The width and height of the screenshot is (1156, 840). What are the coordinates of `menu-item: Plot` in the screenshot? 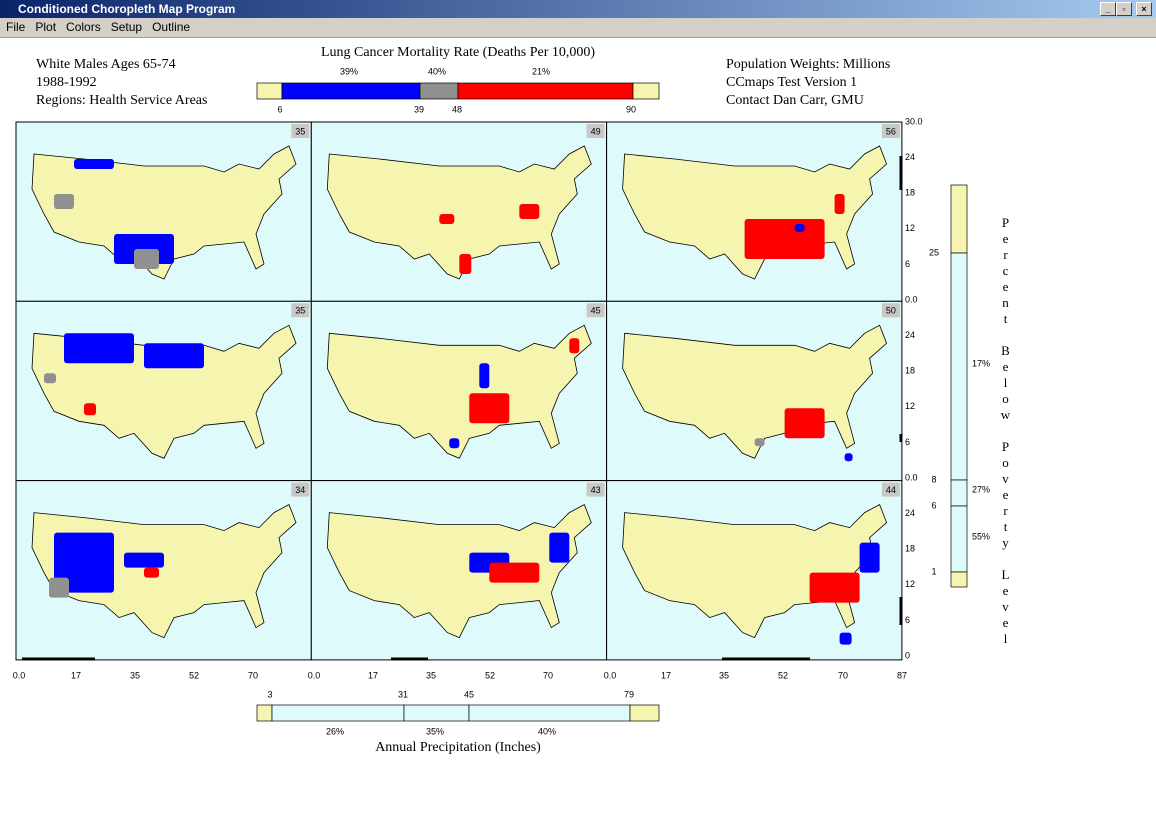 It's located at (46, 27).